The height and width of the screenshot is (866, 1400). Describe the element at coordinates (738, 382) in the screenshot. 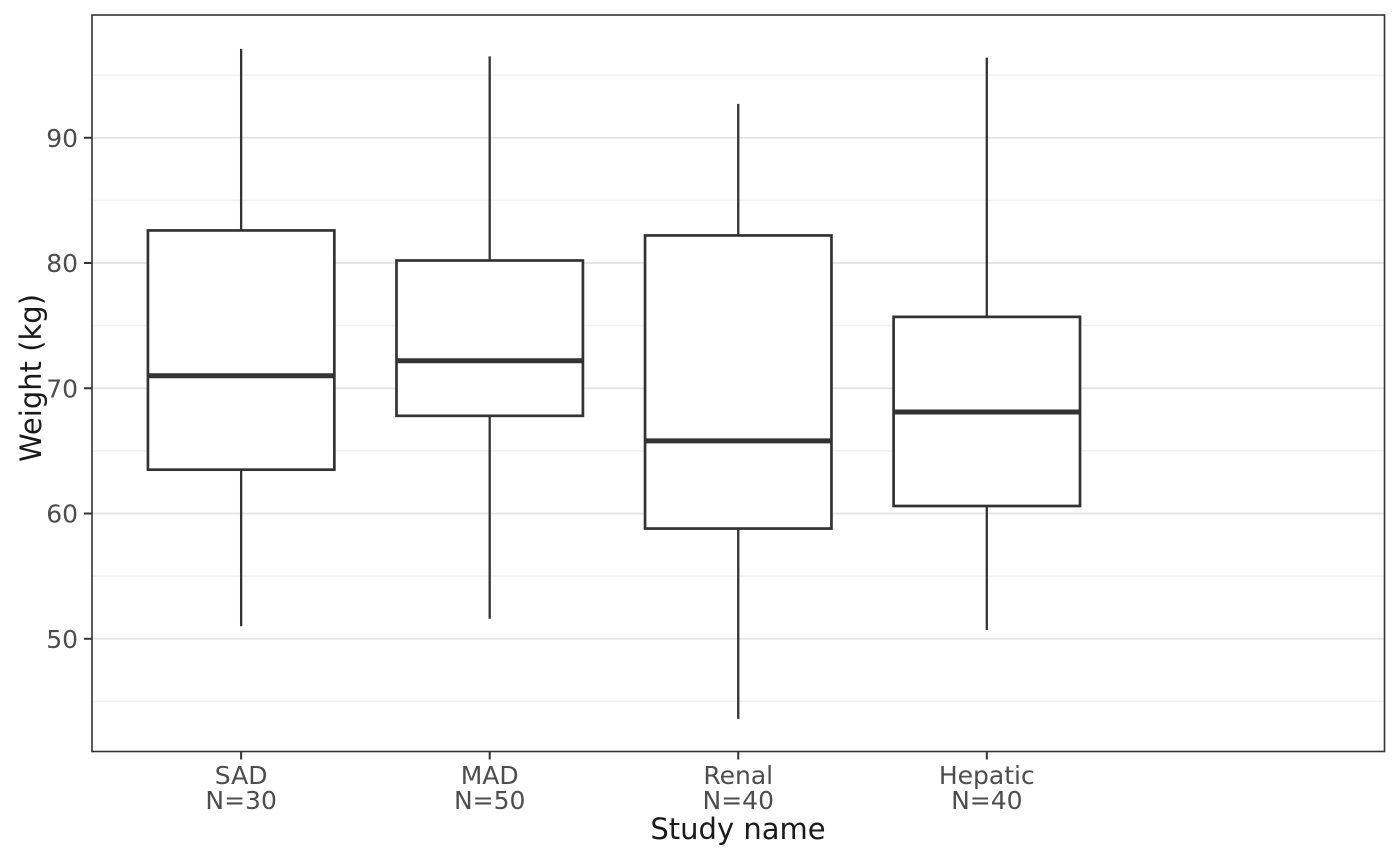

I see `box-renal` at that location.